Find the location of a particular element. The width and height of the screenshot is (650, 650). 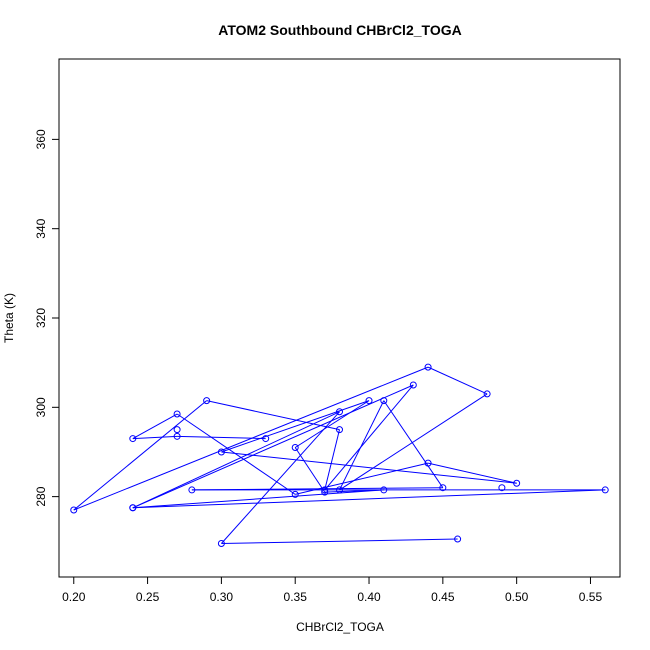

x-tick-label: 0.45 is located at coordinates (443, 597).